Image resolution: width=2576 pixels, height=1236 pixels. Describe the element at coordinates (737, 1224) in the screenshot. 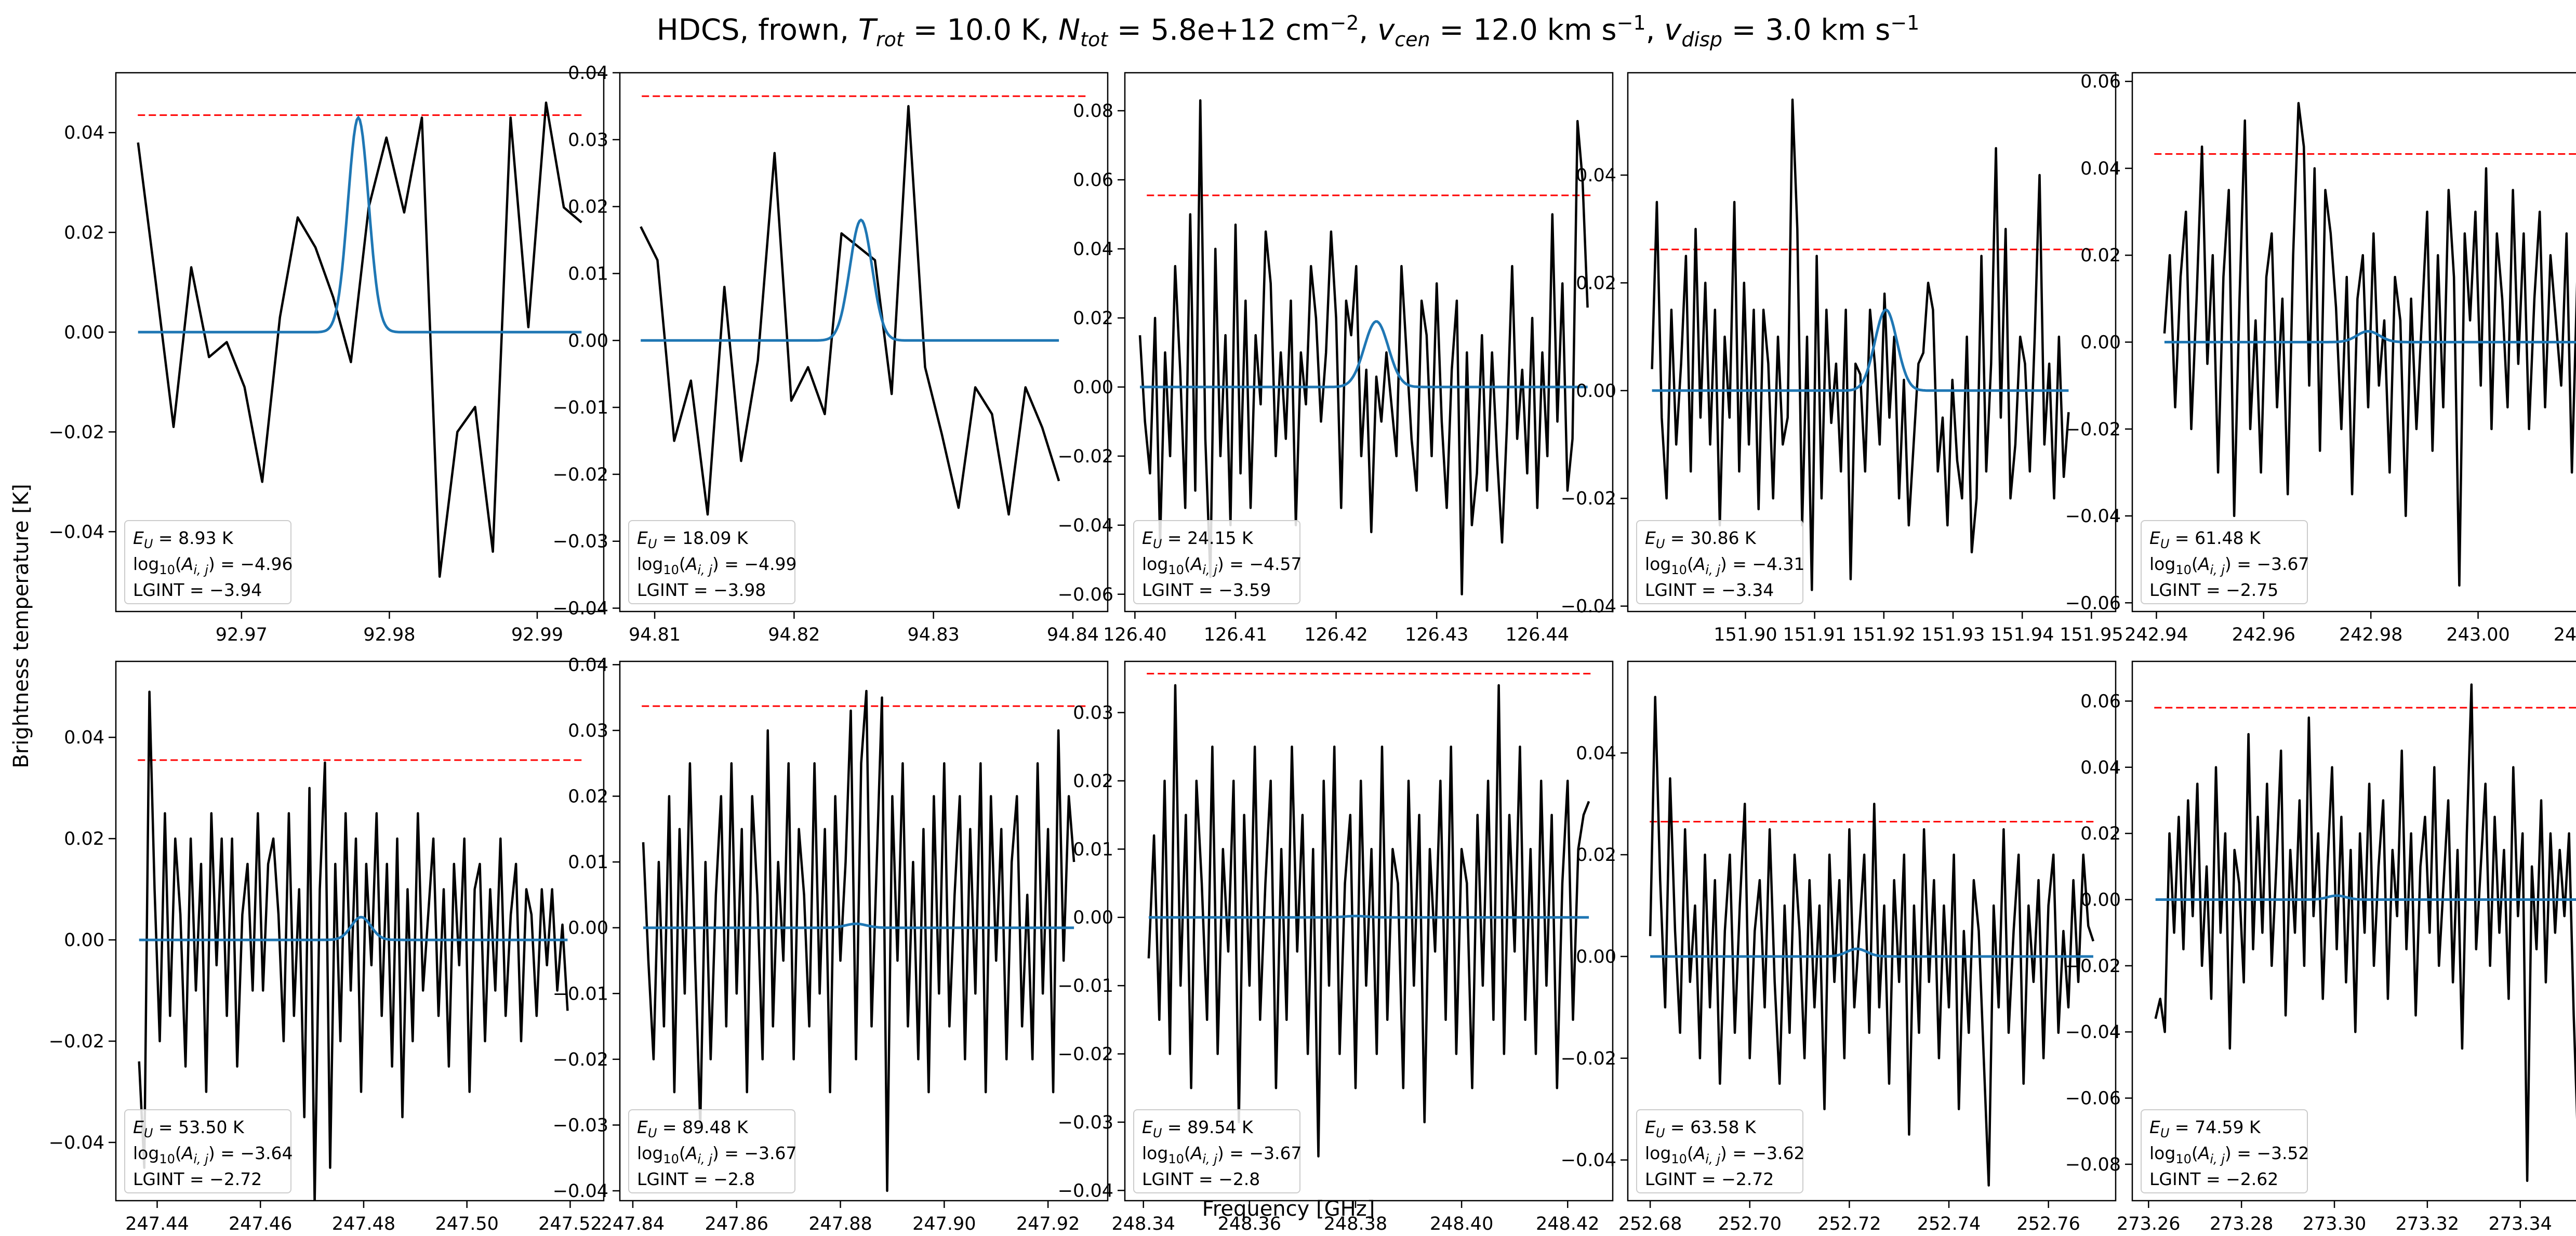

I see `x-tick-label: 247.86` at that location.